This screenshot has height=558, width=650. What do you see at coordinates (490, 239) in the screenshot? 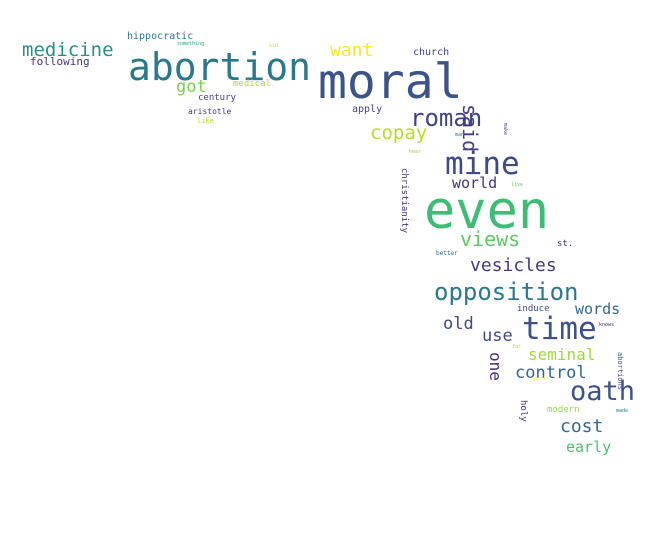
I see `word-views: views` at bounding box center [490, 239].